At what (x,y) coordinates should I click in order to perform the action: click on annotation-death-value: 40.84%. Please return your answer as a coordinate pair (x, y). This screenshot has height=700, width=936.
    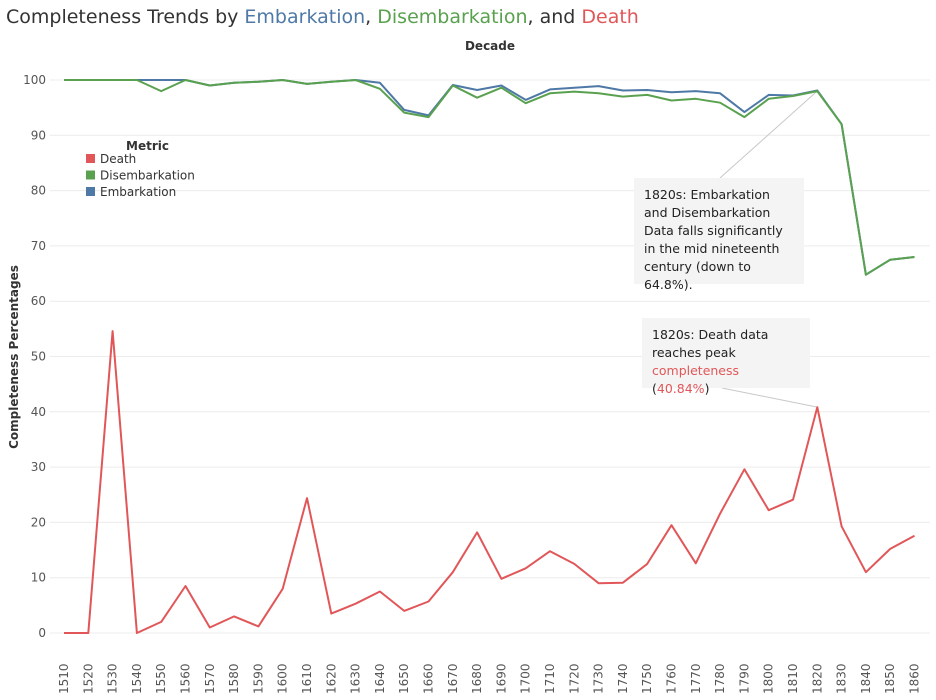
    Looking at the image, I should click on (680, 388).